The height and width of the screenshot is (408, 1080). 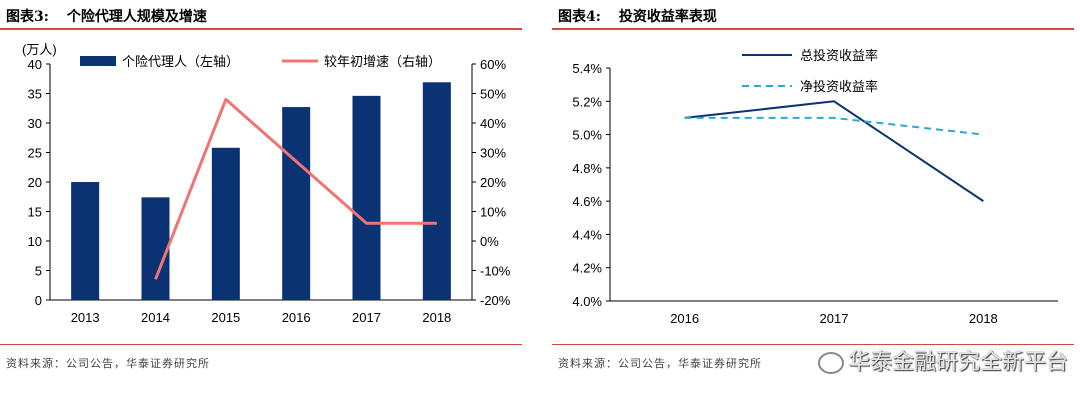 What do you see at coordinates (35, 182) in the screenshot?
I see `left-y-tick-label: 20` at bounding box center [35, 182].